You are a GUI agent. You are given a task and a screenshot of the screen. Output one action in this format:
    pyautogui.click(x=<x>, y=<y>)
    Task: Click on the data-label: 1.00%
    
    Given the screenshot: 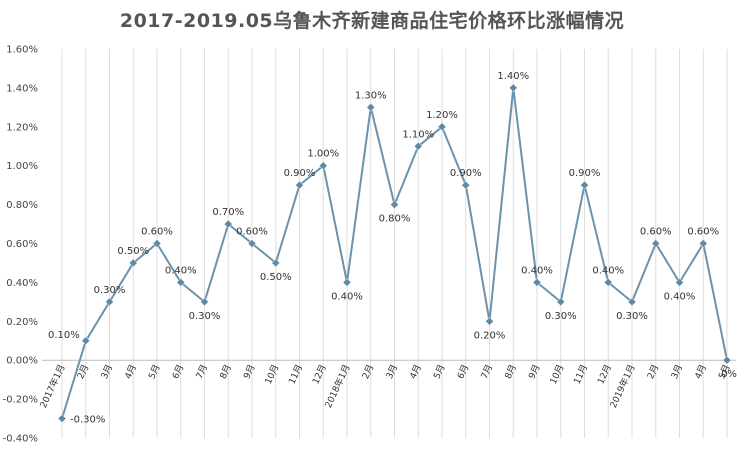 What is the action you would take?
    pyautogui.click(x=323, y=154)
    